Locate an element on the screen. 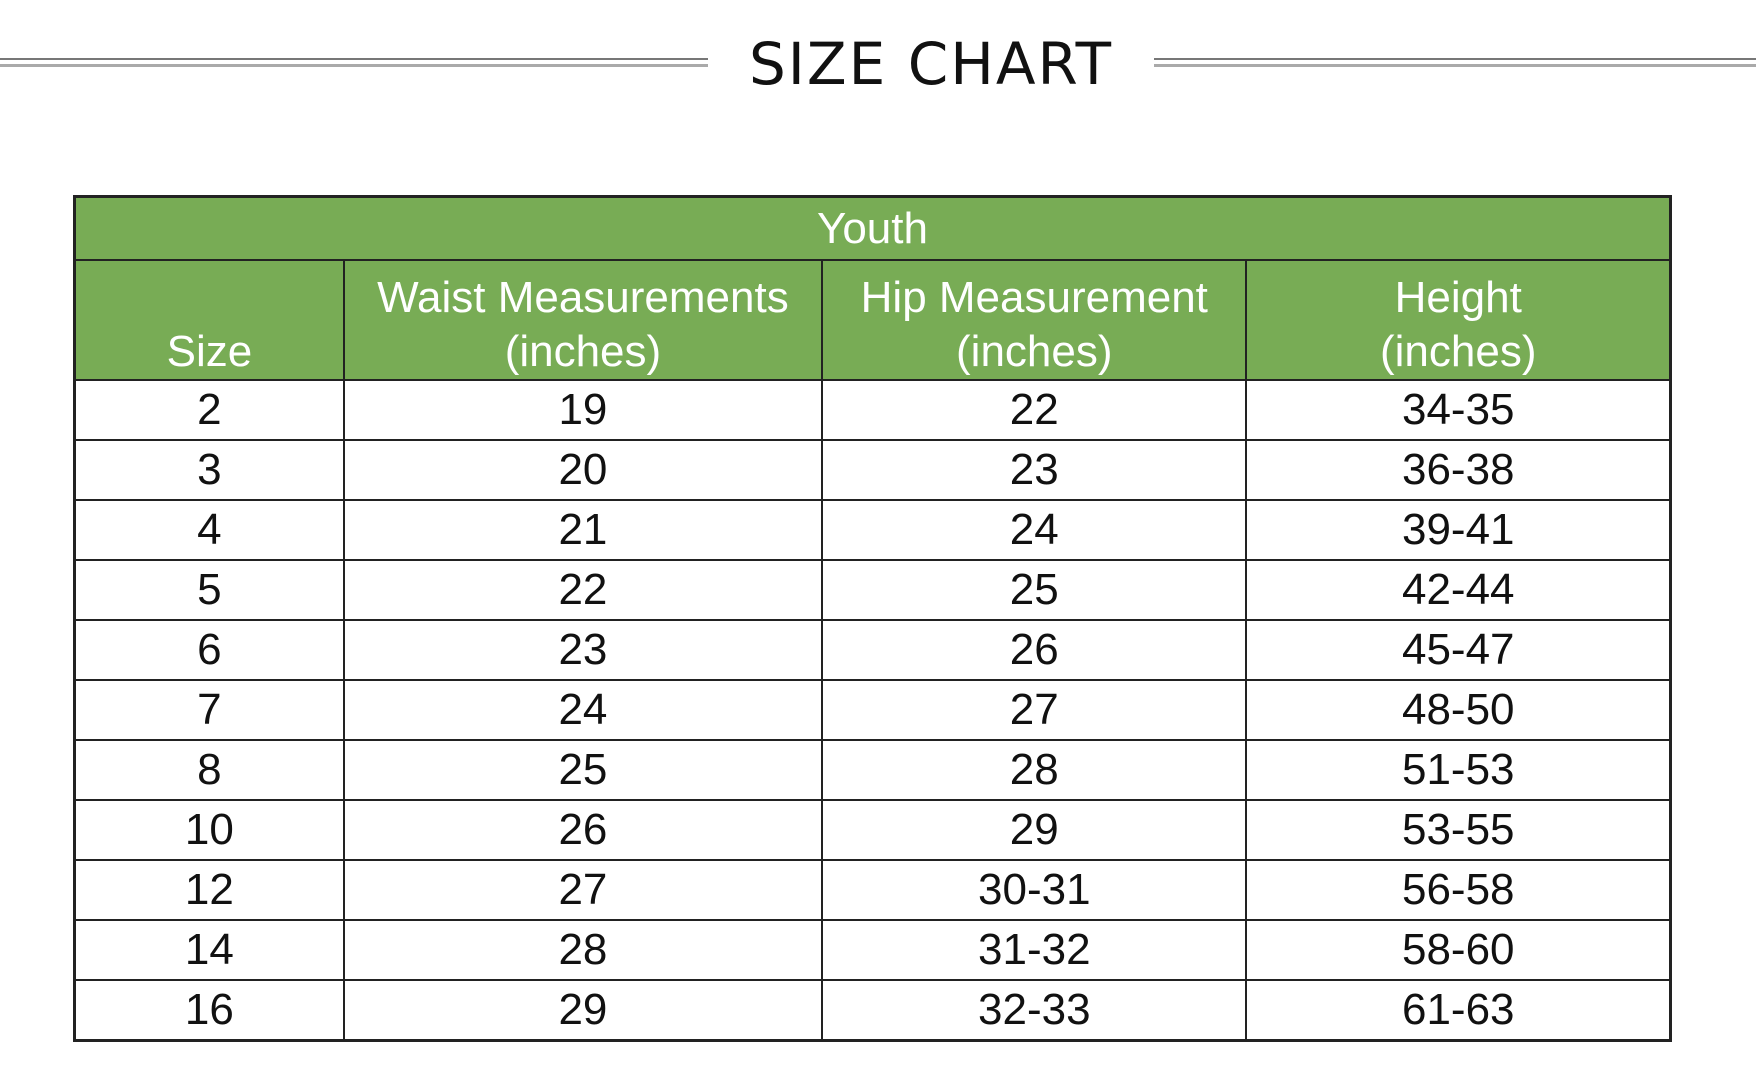  page-title: SIZE CHART is located at coordinates (931, 64).